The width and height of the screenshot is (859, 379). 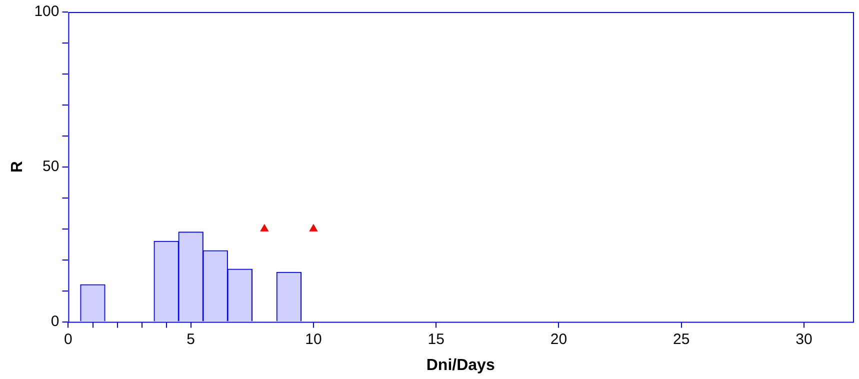 What do you see at coordinates (460, 365) in the screenshot?
I see `x-axis-title: Dni/Days` at bounding box center [460, 365].